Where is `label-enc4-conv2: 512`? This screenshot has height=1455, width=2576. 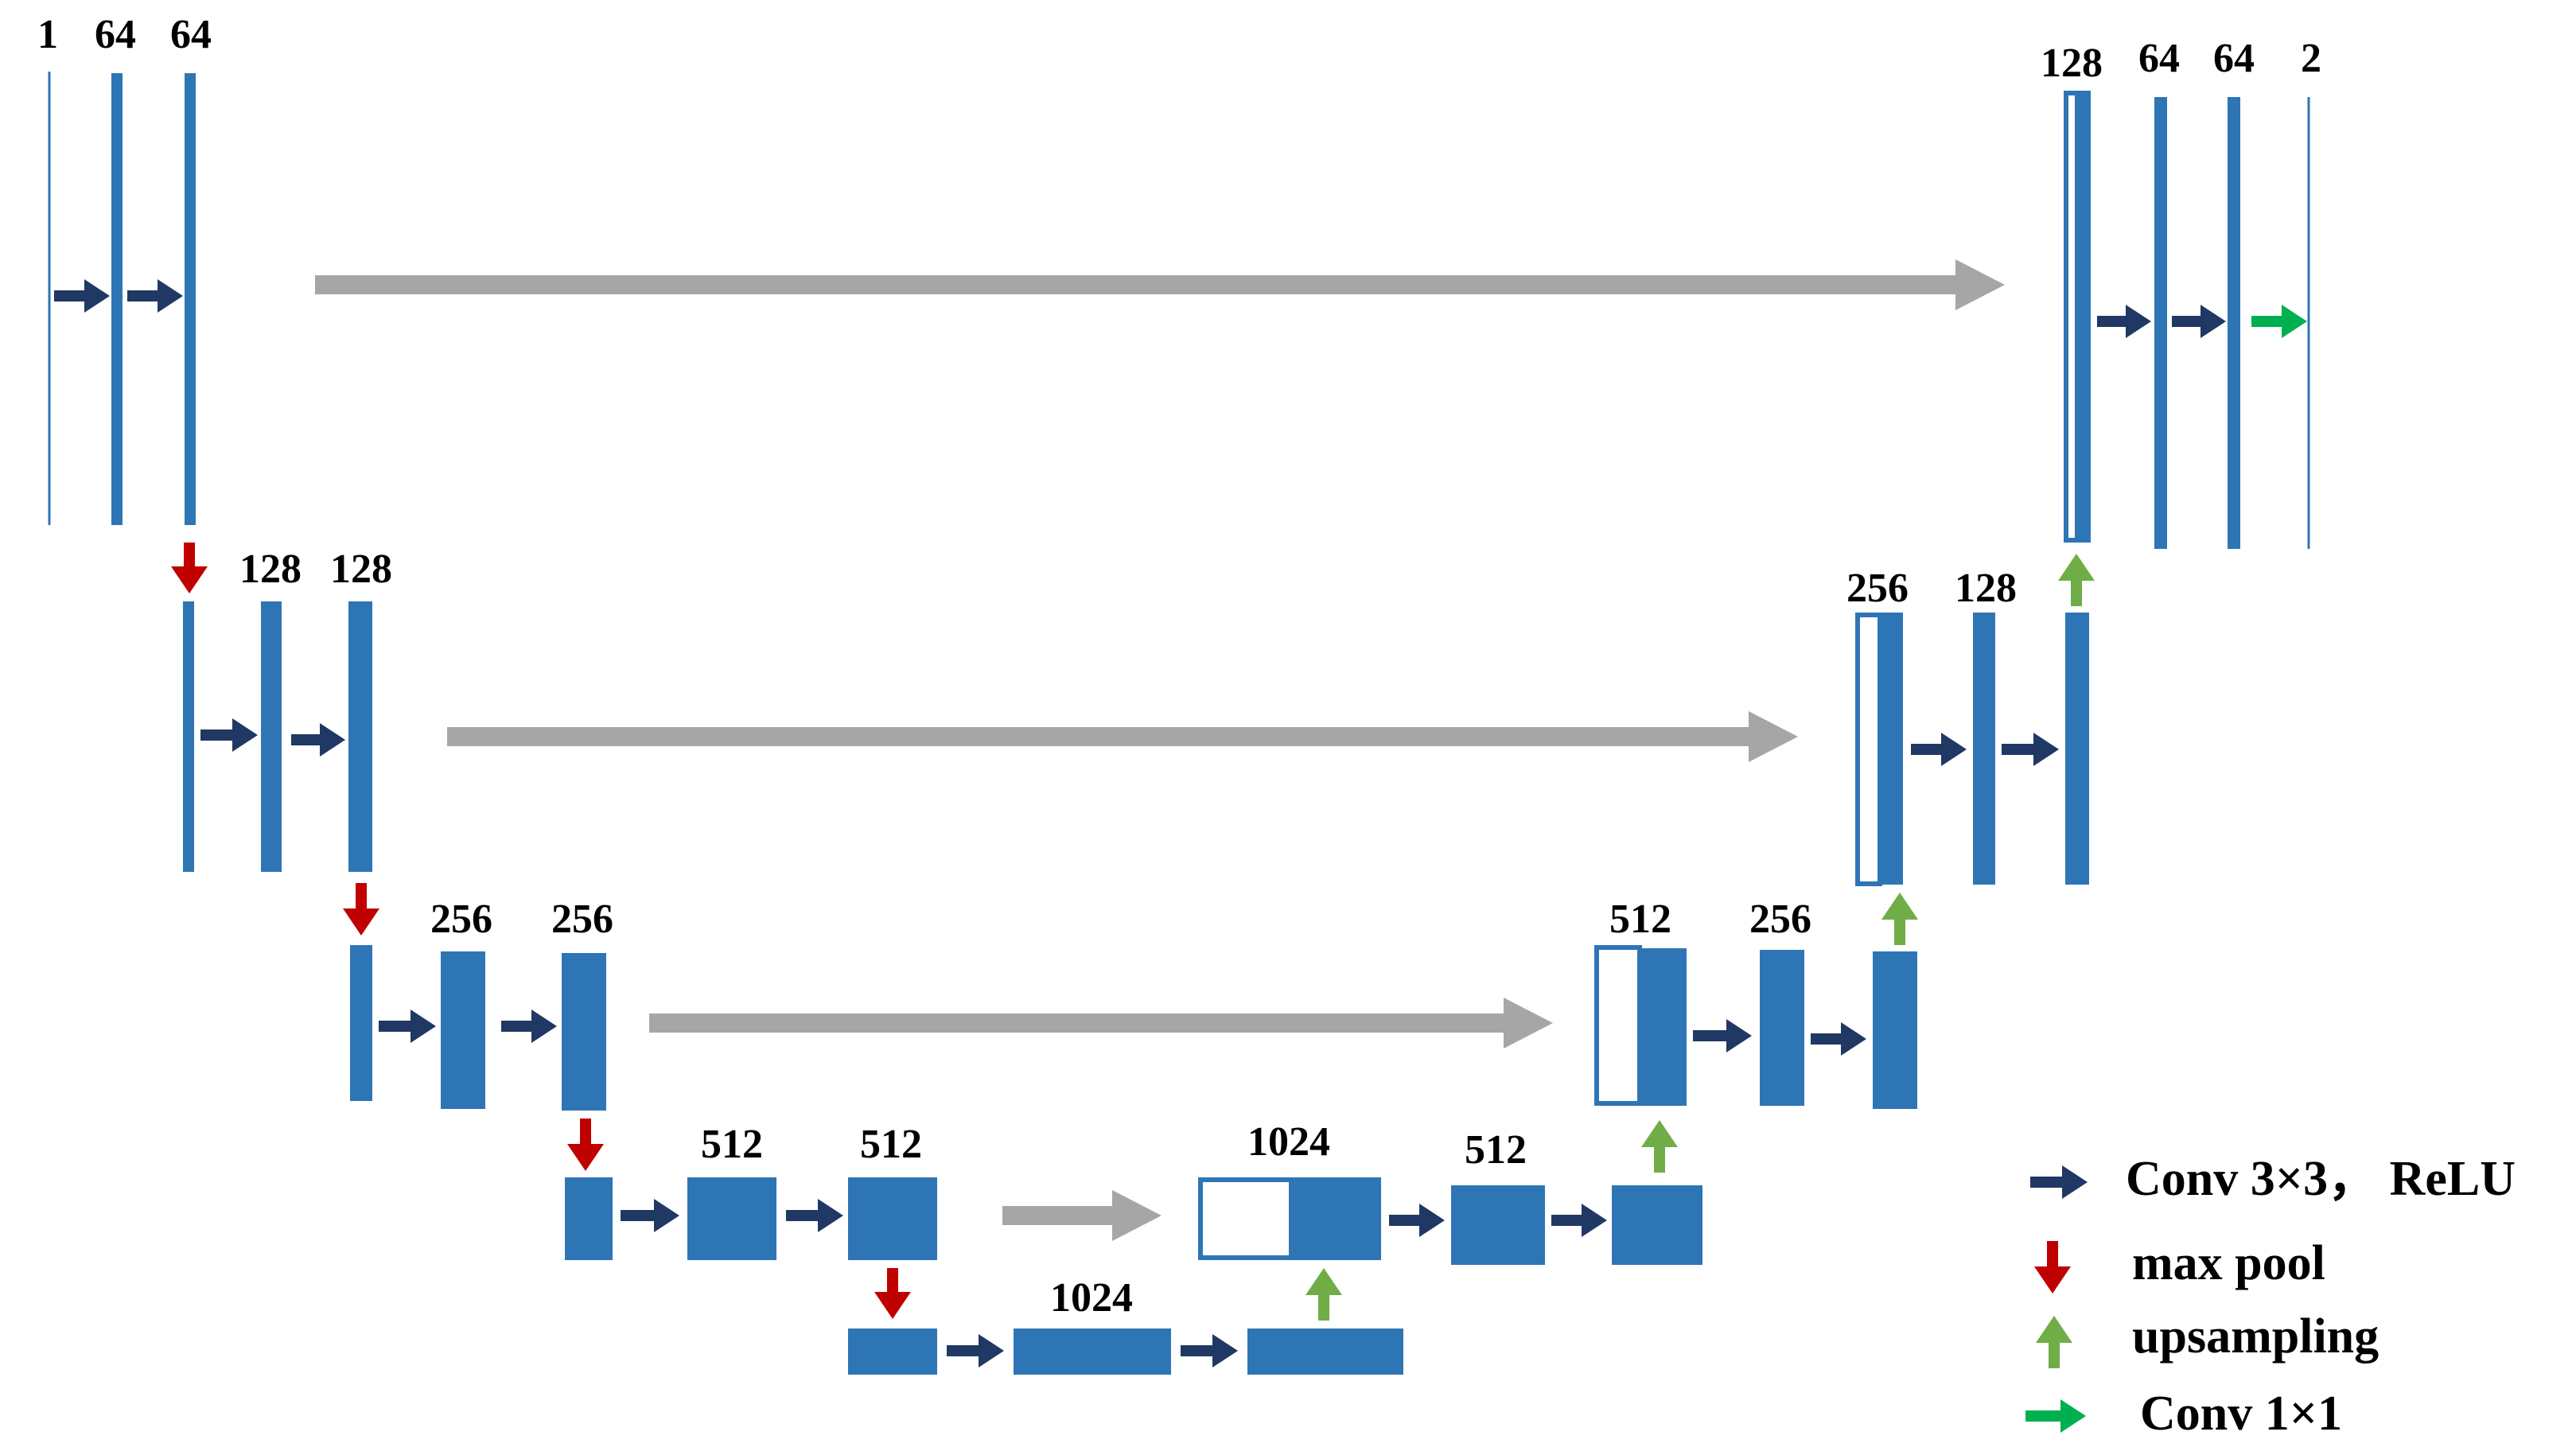 label-enc4-conv2: 512 is located at coordinates (891, 1144).